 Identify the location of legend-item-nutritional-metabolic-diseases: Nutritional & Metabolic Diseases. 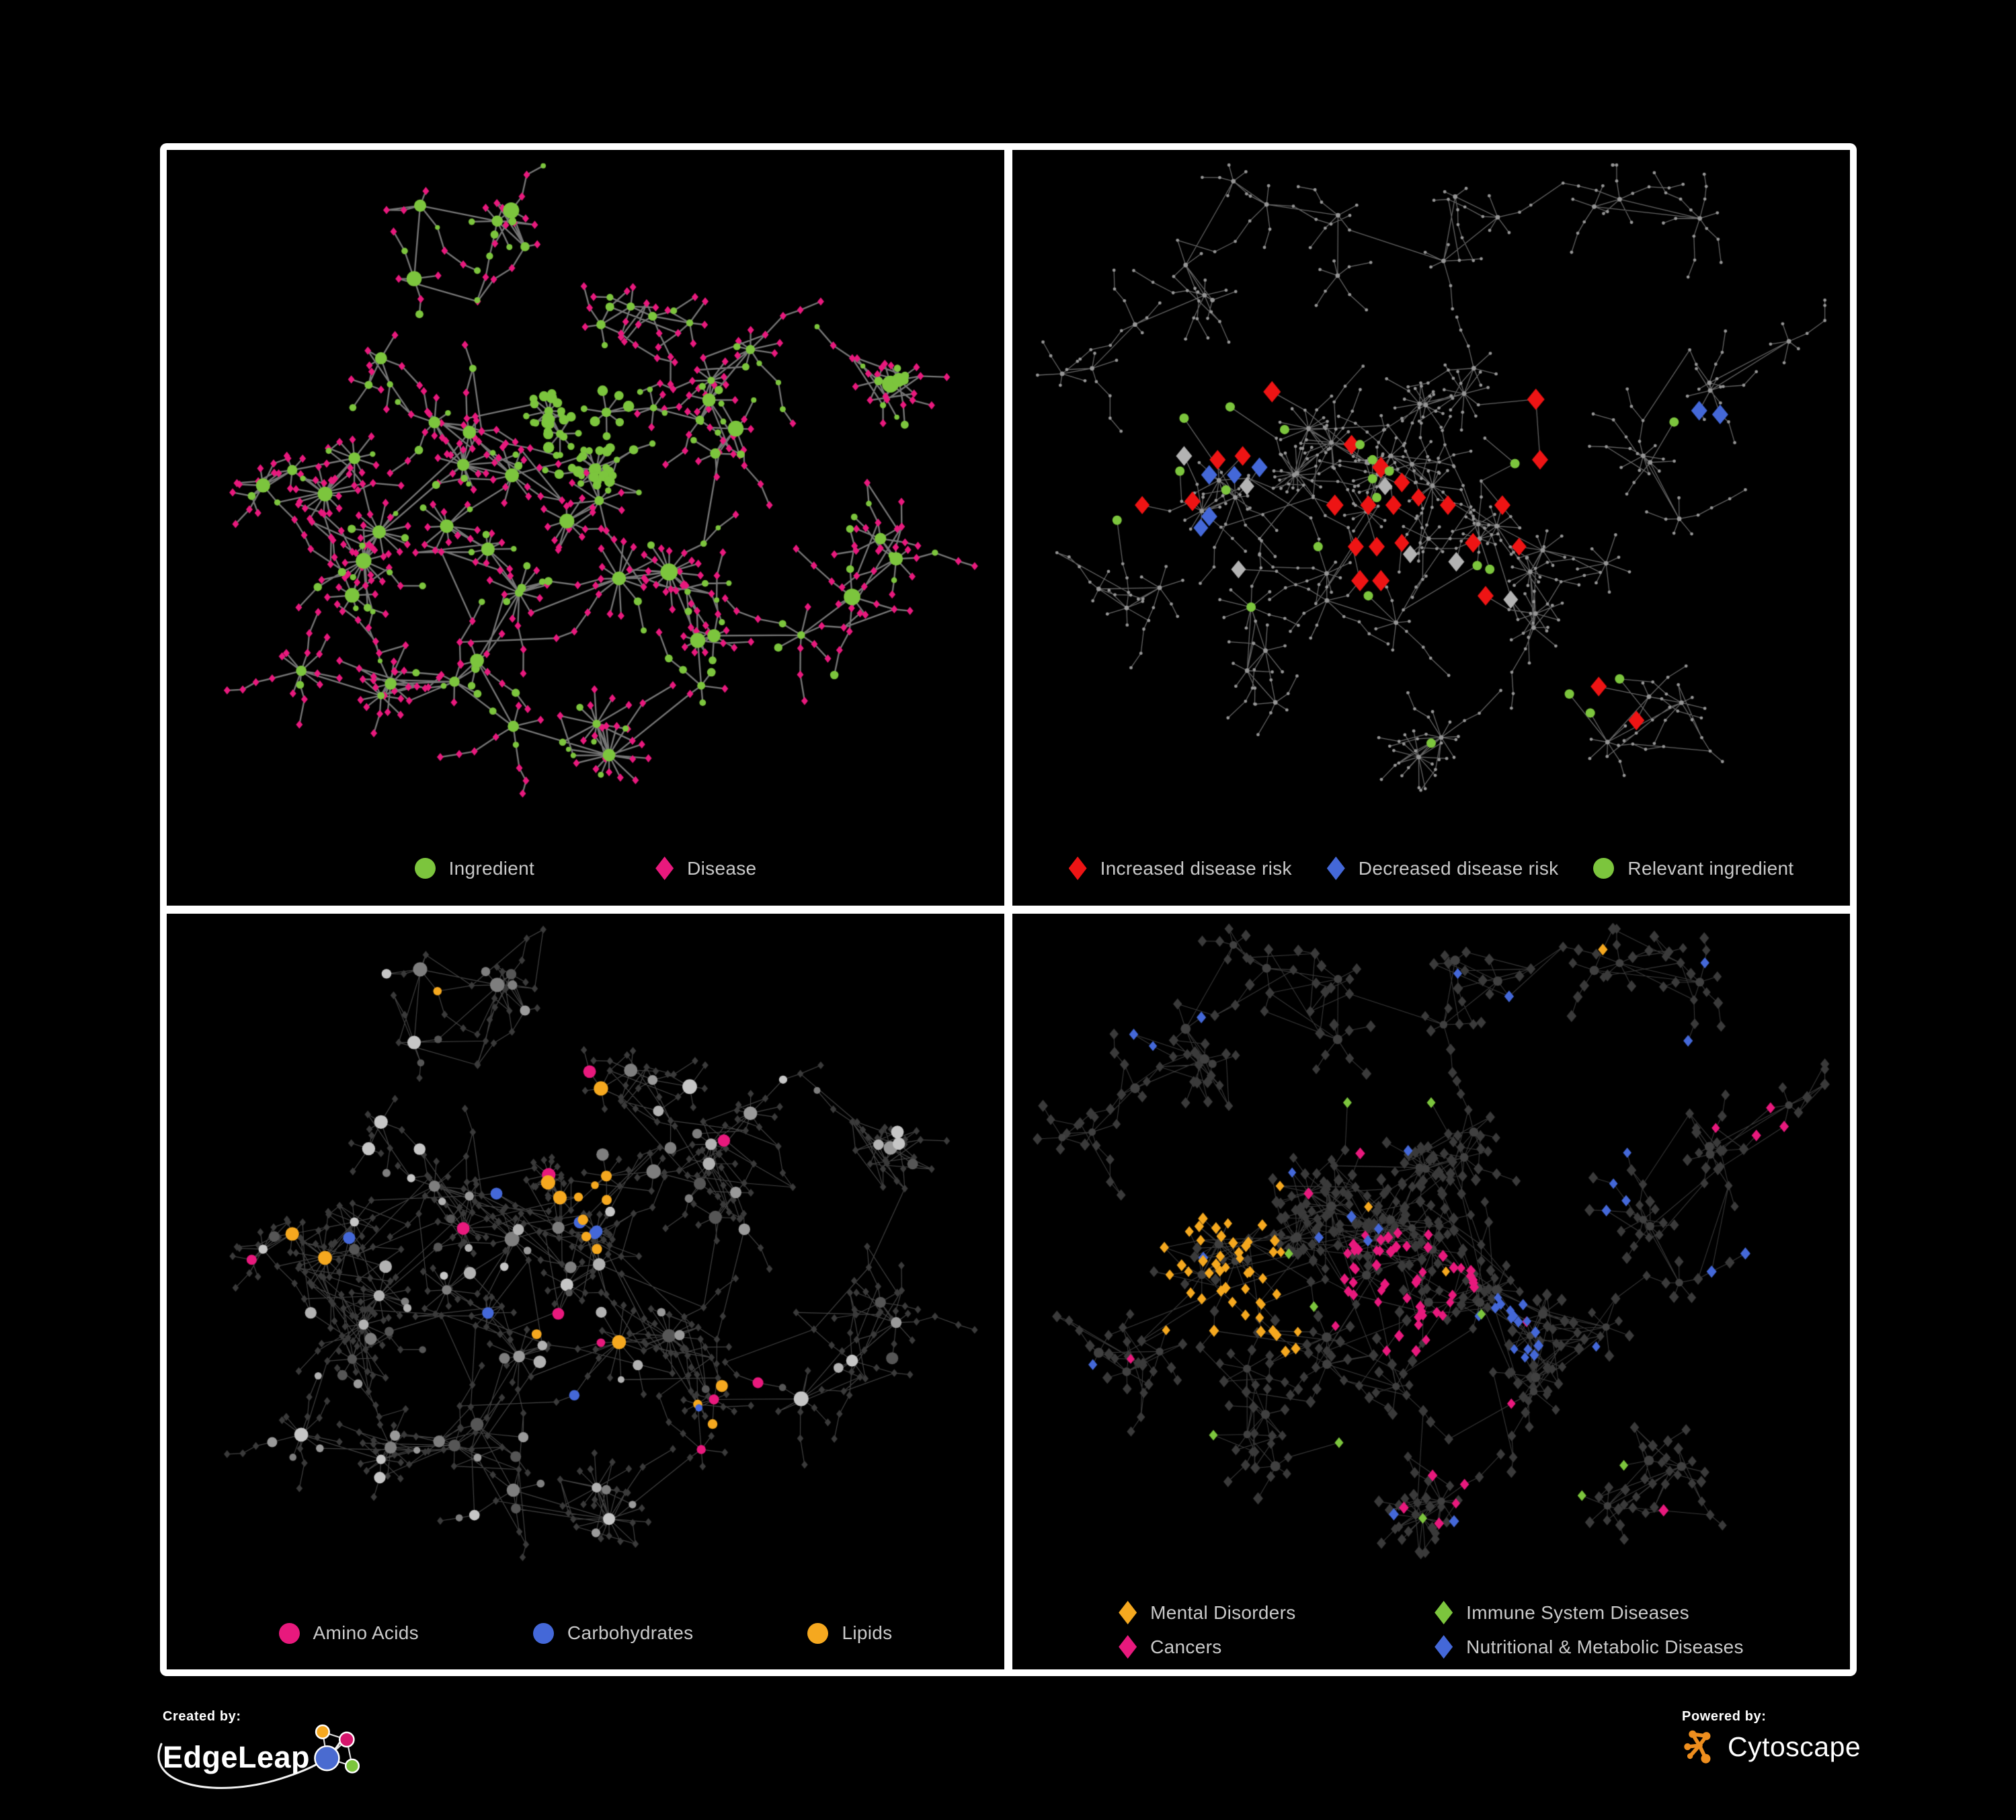
(1589, 1647).